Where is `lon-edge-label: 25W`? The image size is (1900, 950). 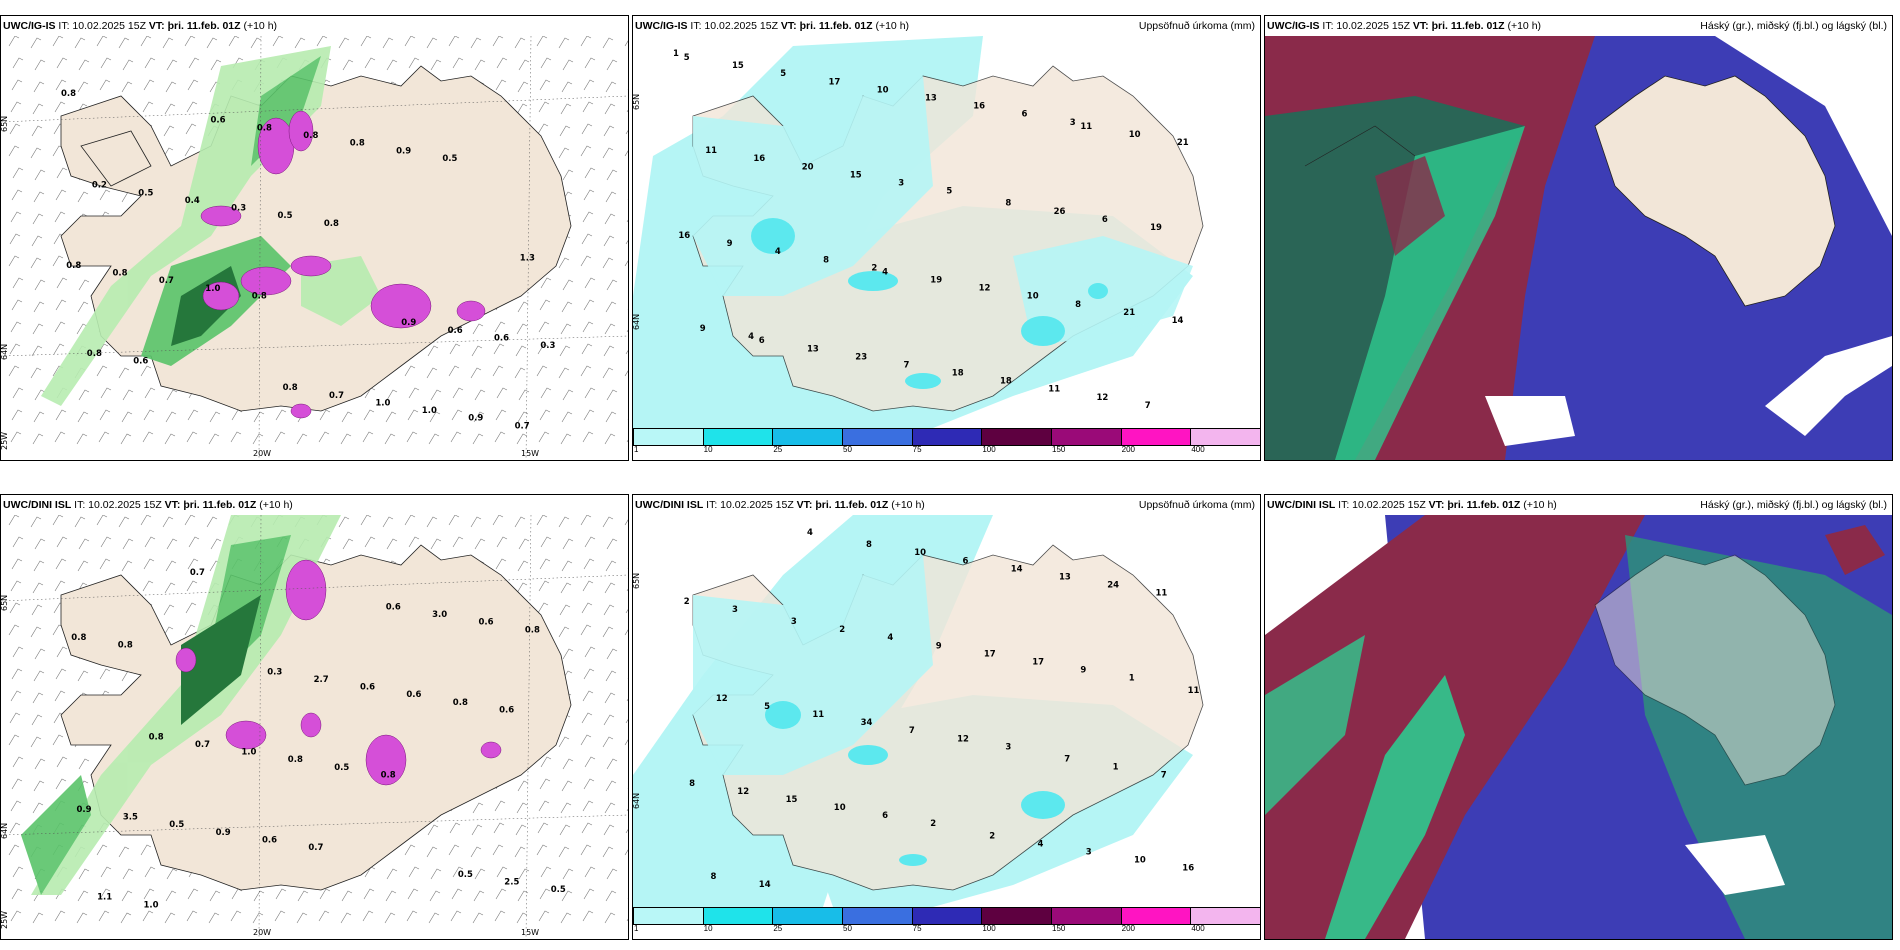 lon-edge-label: 25W is located at coordinates (5, 920).